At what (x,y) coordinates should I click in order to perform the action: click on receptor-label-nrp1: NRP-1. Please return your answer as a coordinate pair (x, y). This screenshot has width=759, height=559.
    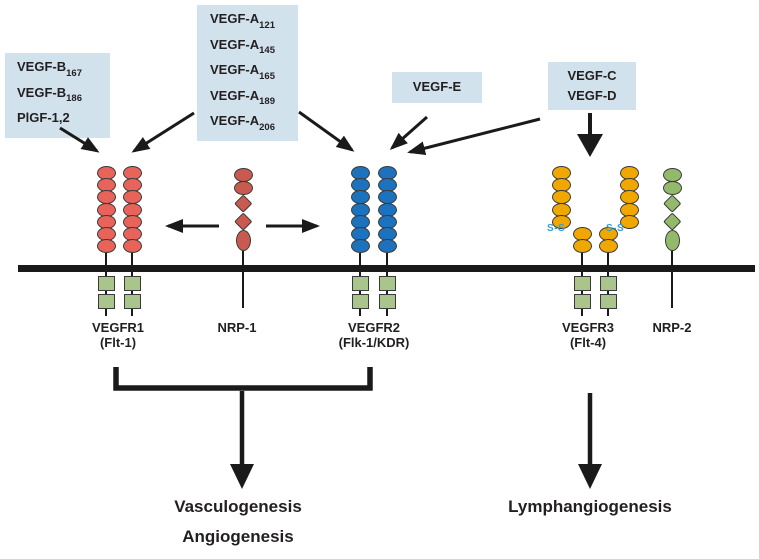
    Looking at the image, I should click on (237, 327).